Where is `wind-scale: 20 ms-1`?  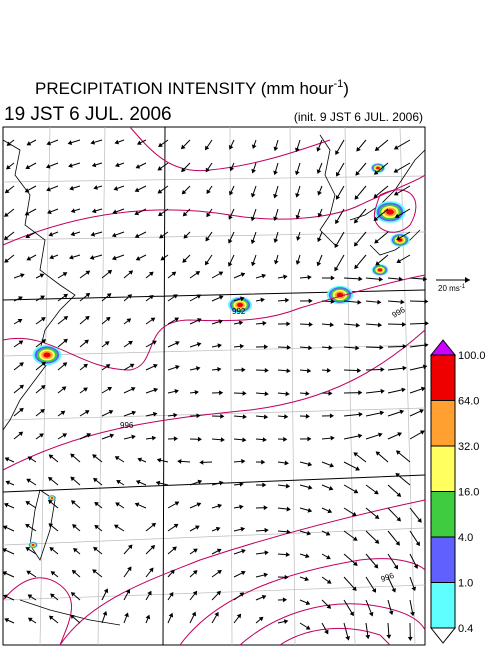 wind-scale: 20 ms-1 is located at coordinates (453, 285).